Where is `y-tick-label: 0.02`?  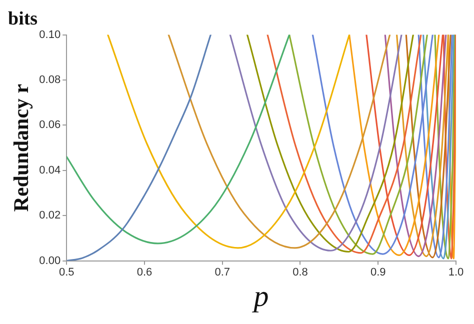 y-tick-label: 0.02 is located at coordinates (50, 216).